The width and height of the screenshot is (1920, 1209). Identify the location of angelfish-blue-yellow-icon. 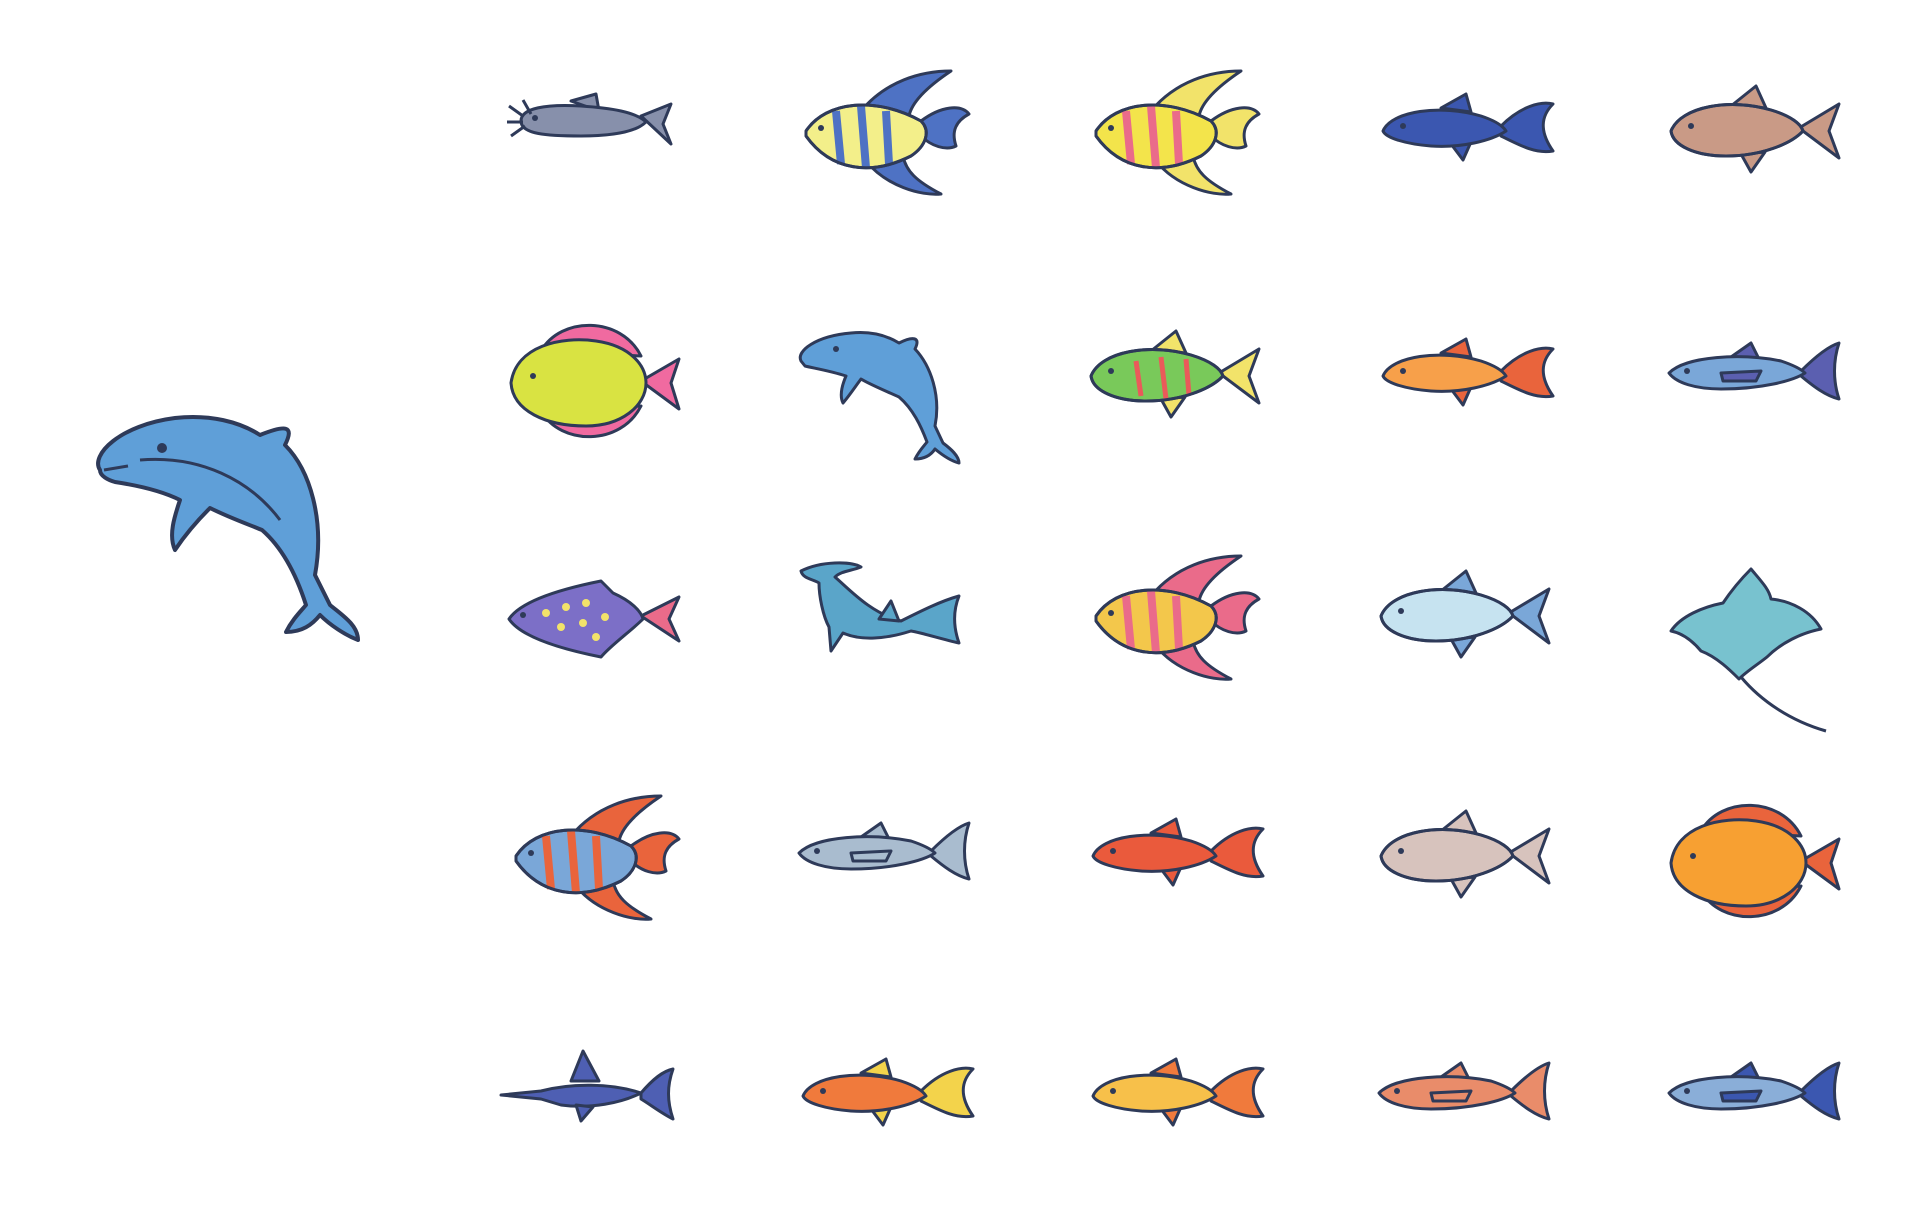
(880, 135).